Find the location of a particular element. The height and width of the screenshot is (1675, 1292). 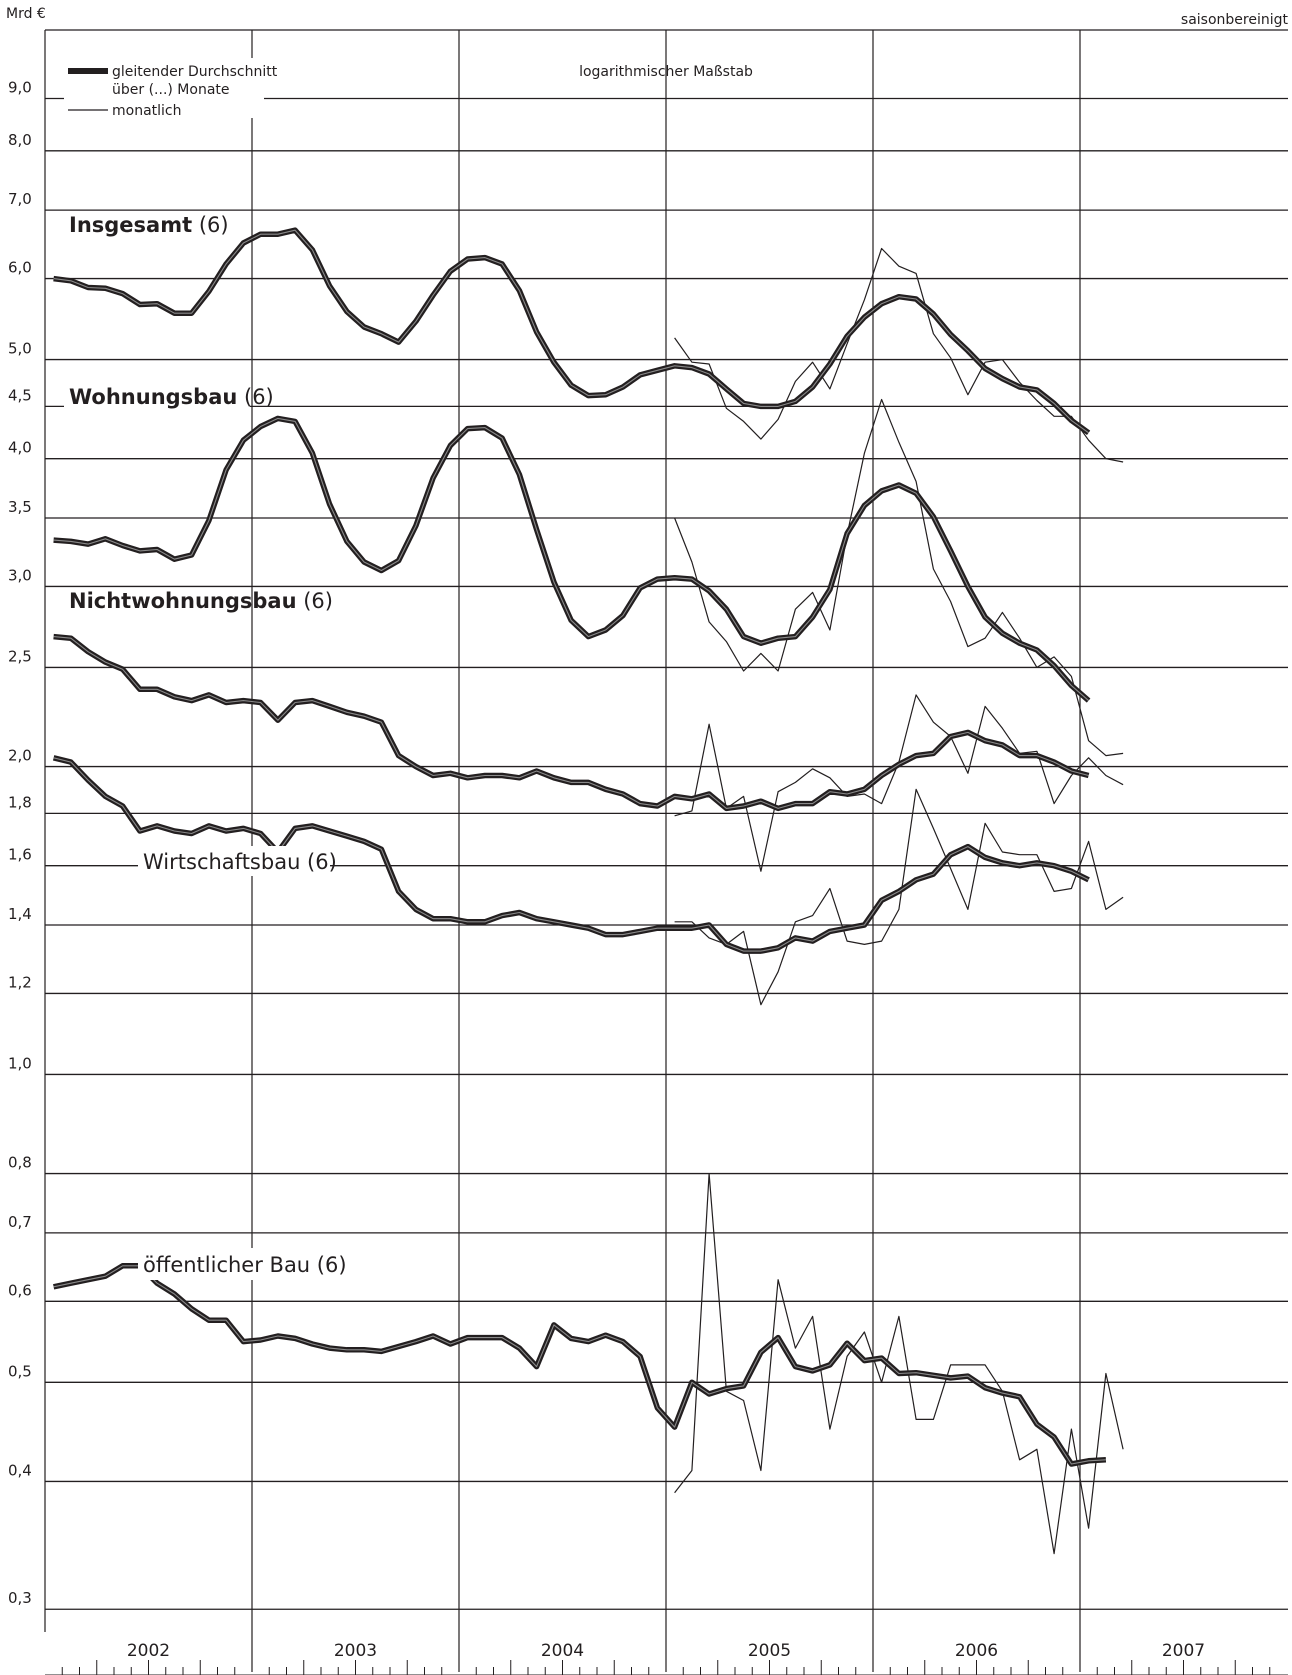

insgesamt-label: Insgesamt (6) is located at coordinates (149, 225).